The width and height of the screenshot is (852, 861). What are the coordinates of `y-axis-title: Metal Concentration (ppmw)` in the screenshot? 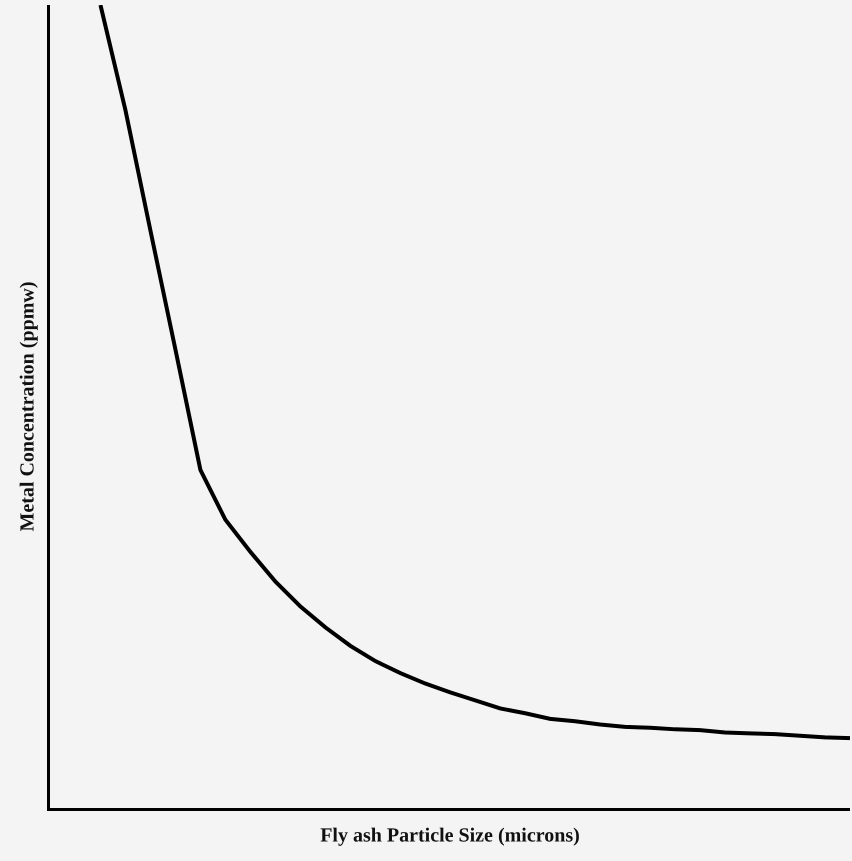 It's located at (27, 407).